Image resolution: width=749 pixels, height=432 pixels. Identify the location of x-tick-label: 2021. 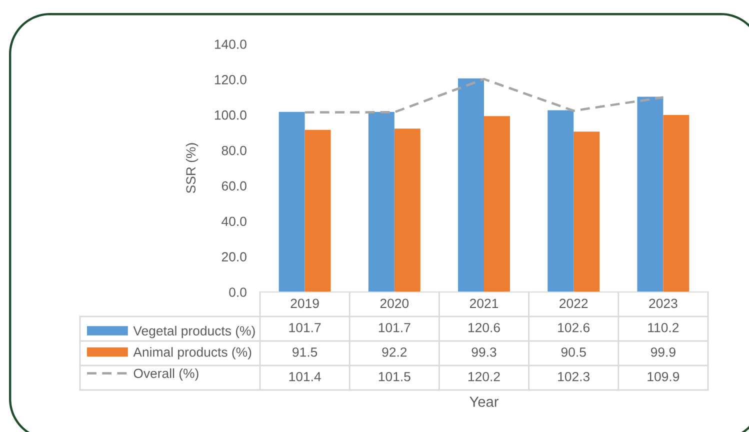
(484, 303).